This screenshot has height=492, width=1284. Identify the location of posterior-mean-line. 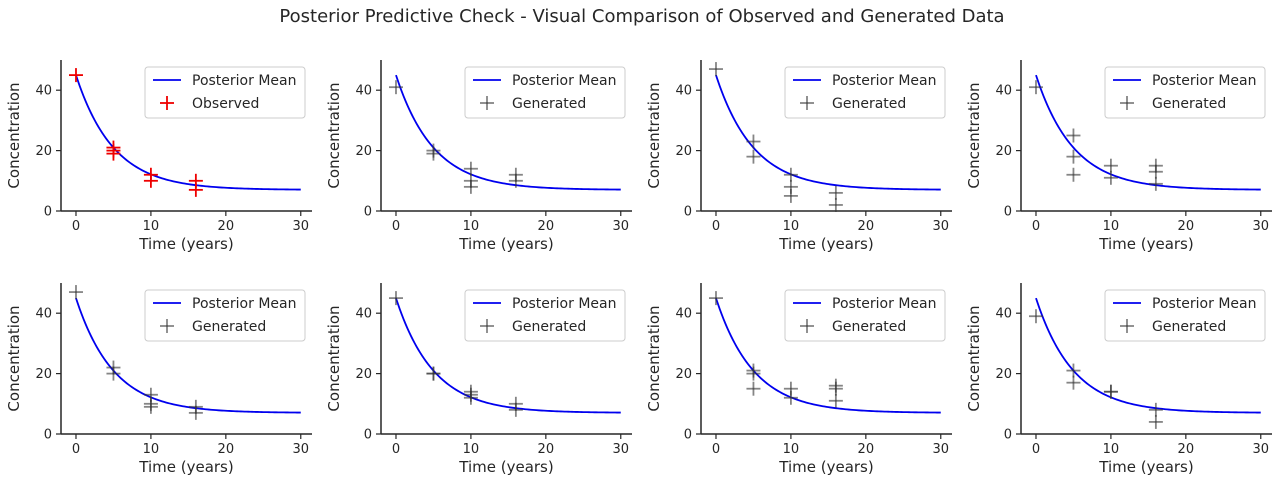
(1148, 132).